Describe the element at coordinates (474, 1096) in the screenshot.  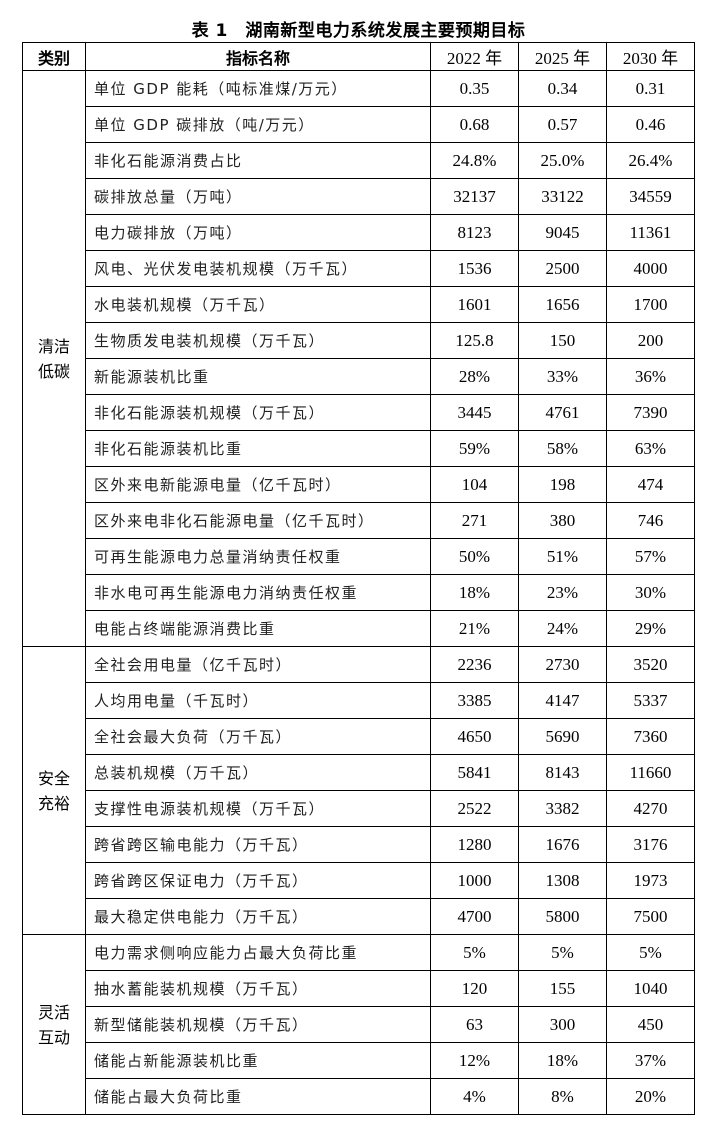
I see `value-2022: 4%` at that location.